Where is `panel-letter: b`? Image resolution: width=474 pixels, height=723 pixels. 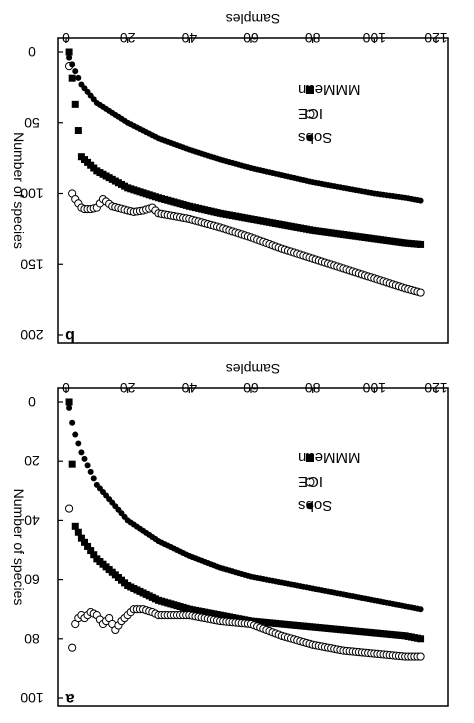 panel-letter: b is located at coordinates (70, 335).